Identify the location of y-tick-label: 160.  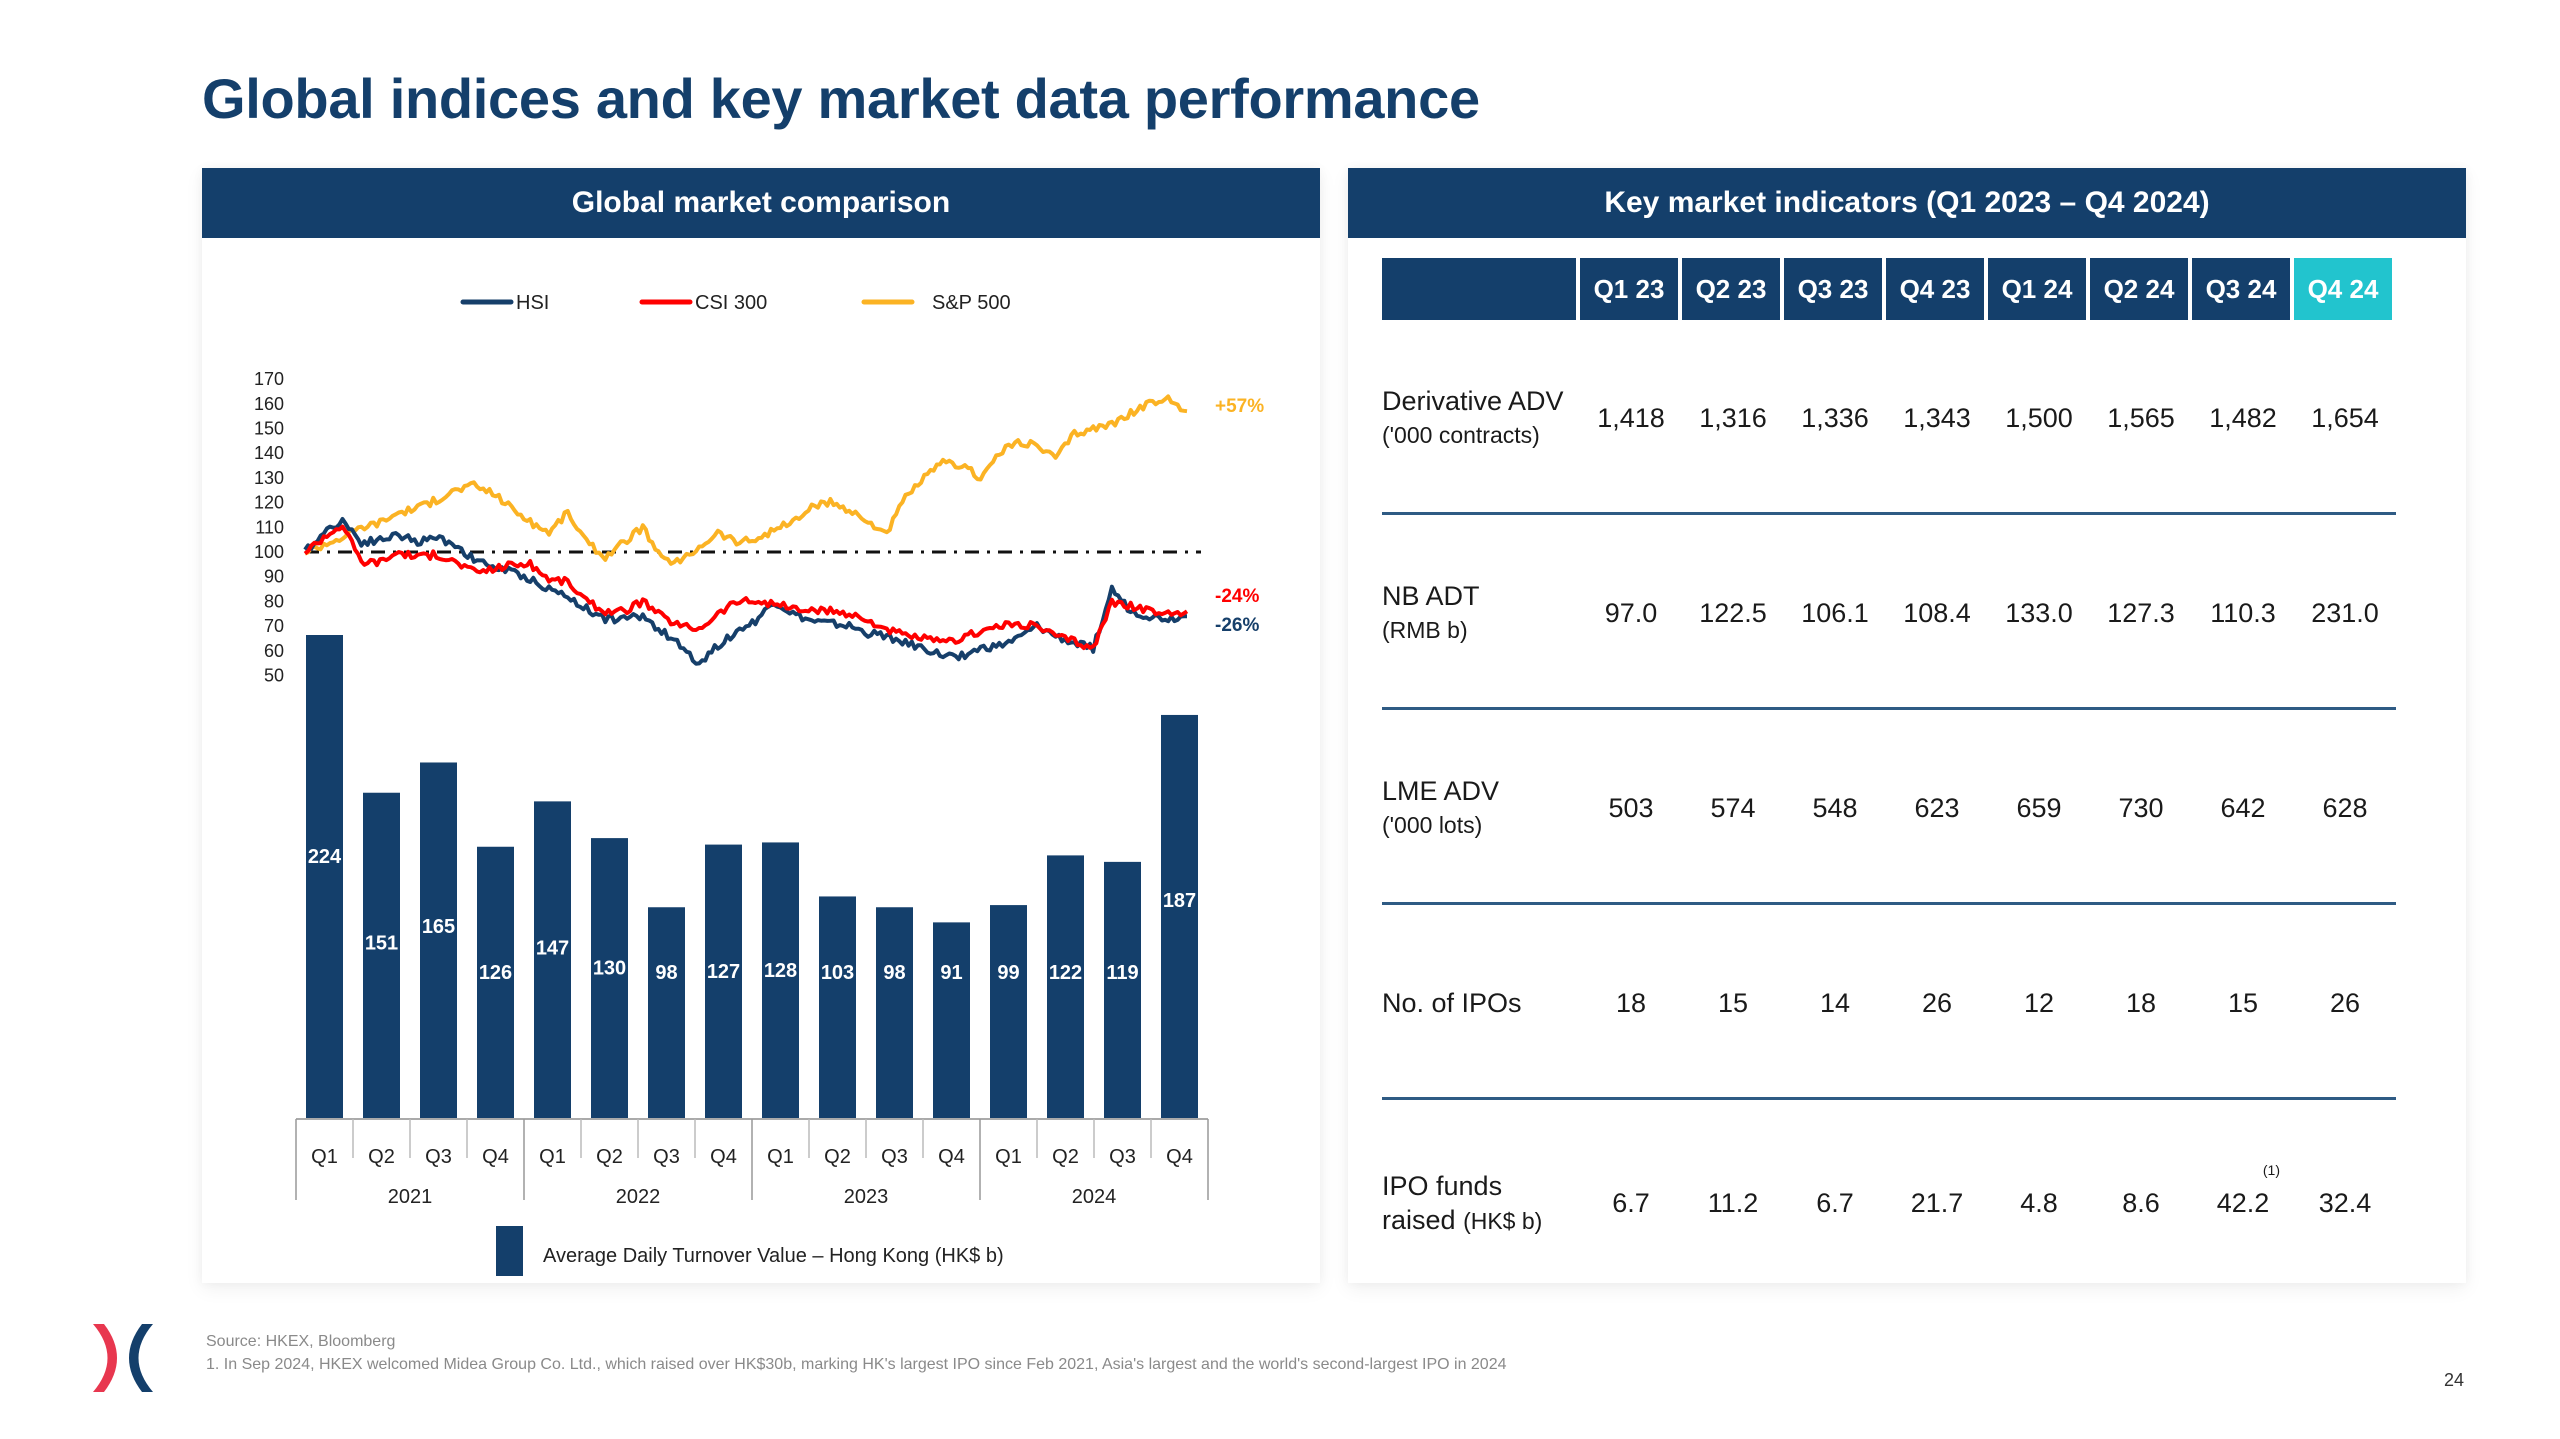
(269, 404).